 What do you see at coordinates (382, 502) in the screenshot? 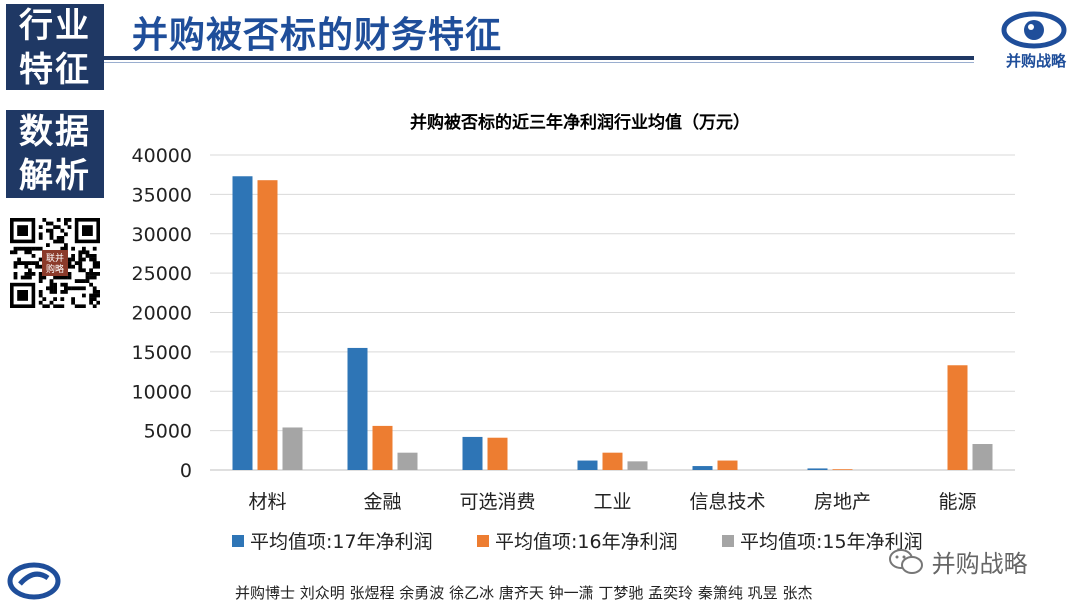
I see `x-tick-label: 金融` at bounding box center [382, 502].